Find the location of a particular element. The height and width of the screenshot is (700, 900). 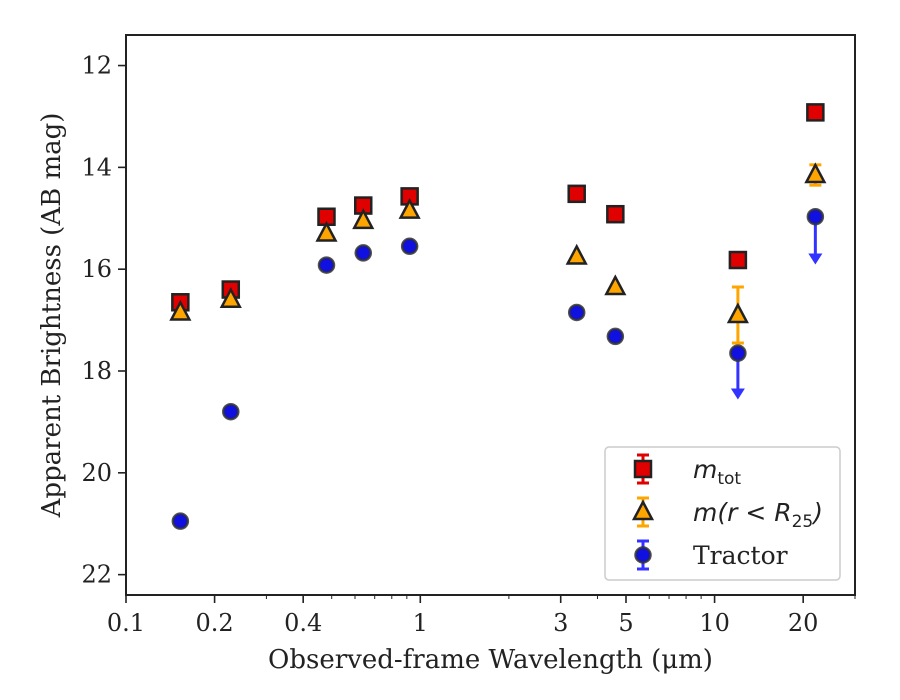

y-tick-label: 14 is located at coordinates (96, 167).